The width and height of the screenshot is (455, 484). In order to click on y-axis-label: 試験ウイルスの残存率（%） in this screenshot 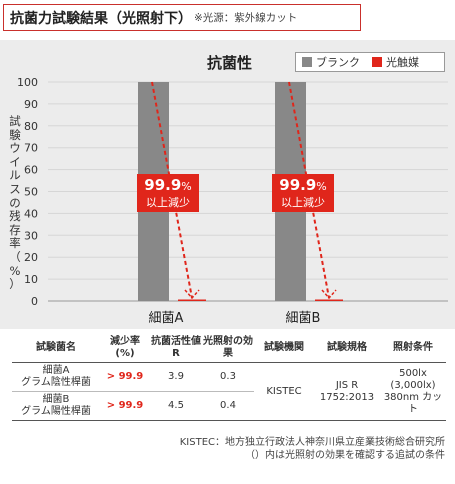, I will do `click(15, 203)`.